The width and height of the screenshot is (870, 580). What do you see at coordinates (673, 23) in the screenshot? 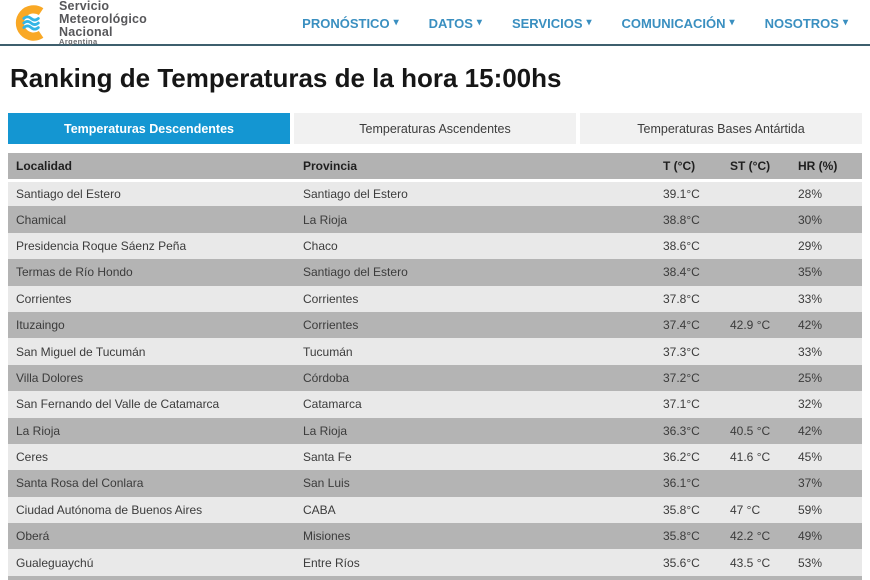
I see `nav-item-label: COMUNICACIÓN` at bounding box center [673, 23].